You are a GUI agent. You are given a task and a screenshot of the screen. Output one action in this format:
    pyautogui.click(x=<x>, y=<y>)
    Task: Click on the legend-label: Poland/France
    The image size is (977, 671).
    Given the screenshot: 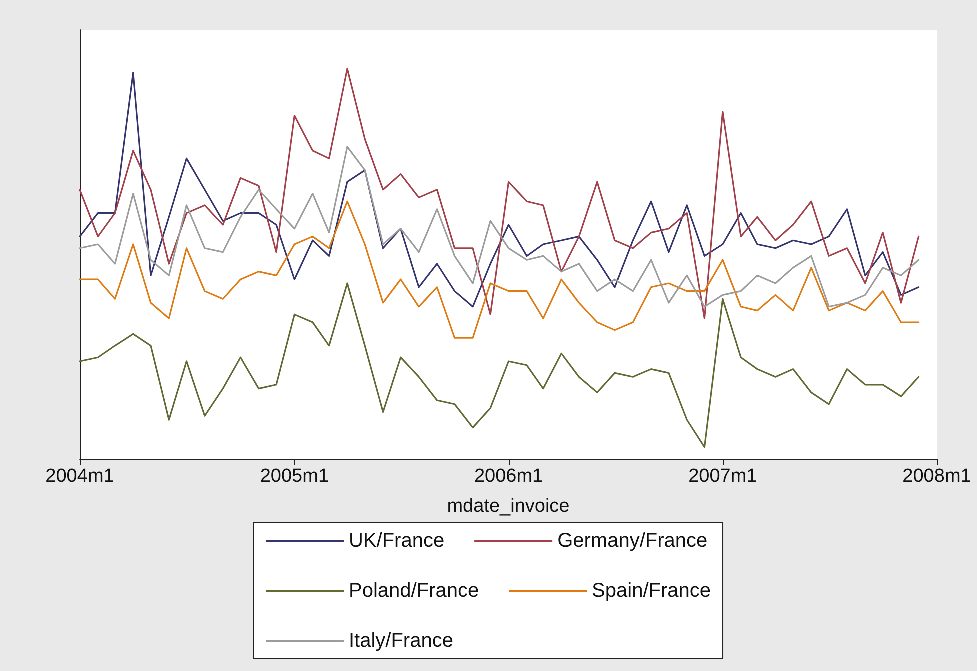 What is the action you would take?
    pyautogui.click(x=414, y=591)
    